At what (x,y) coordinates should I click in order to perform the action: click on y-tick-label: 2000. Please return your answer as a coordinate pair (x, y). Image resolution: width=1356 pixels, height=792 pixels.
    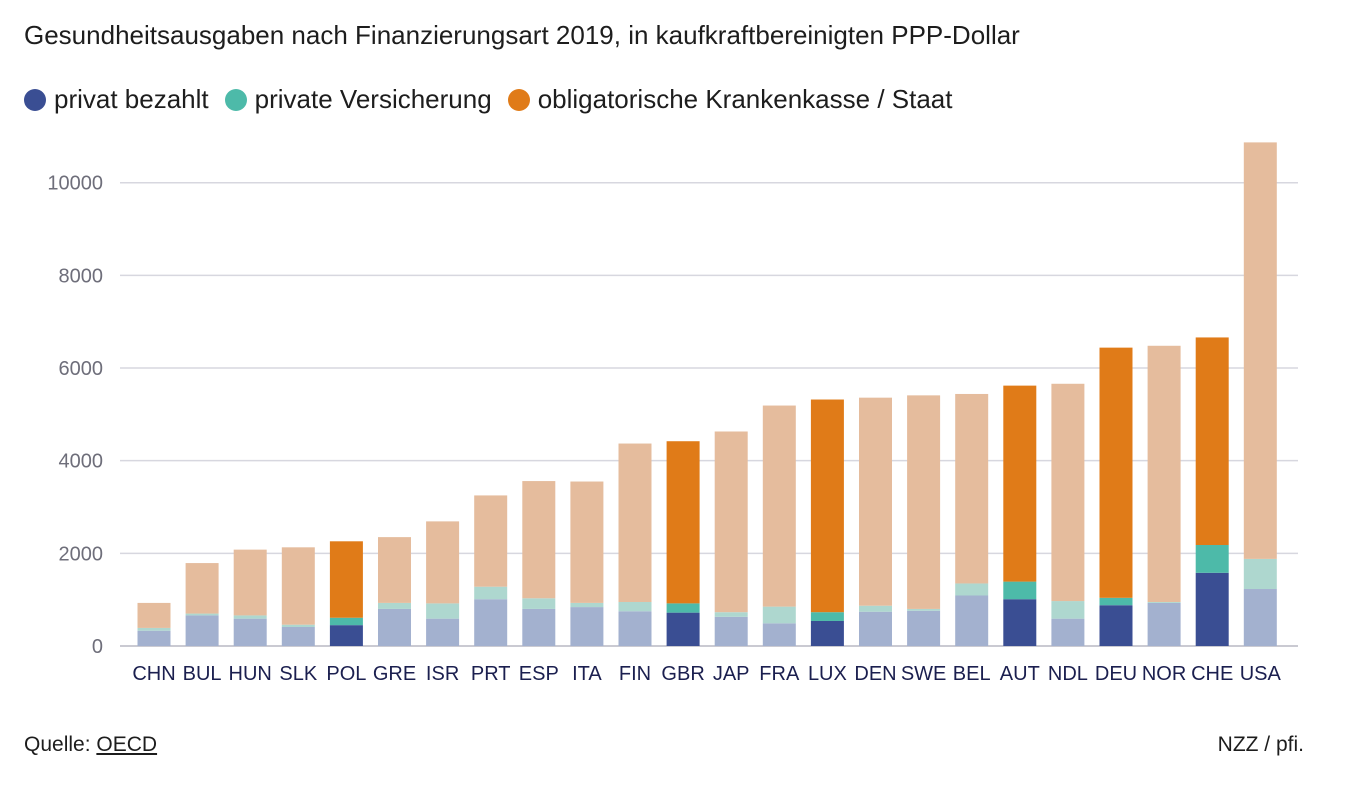
    Looking at the image, I should click on (81, 554).